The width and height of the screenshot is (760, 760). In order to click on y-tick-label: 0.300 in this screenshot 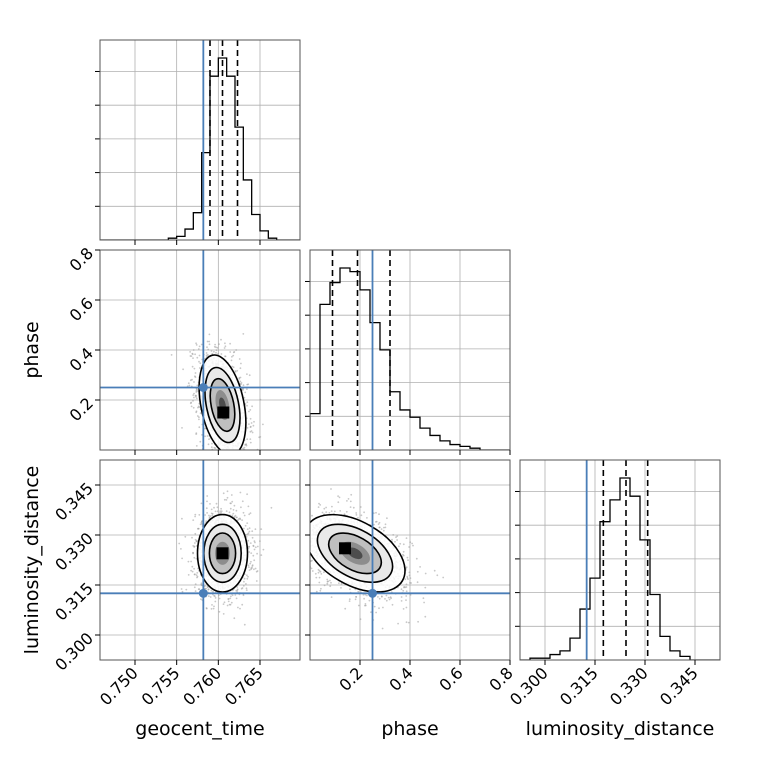, I will do `click(74, 652)`.